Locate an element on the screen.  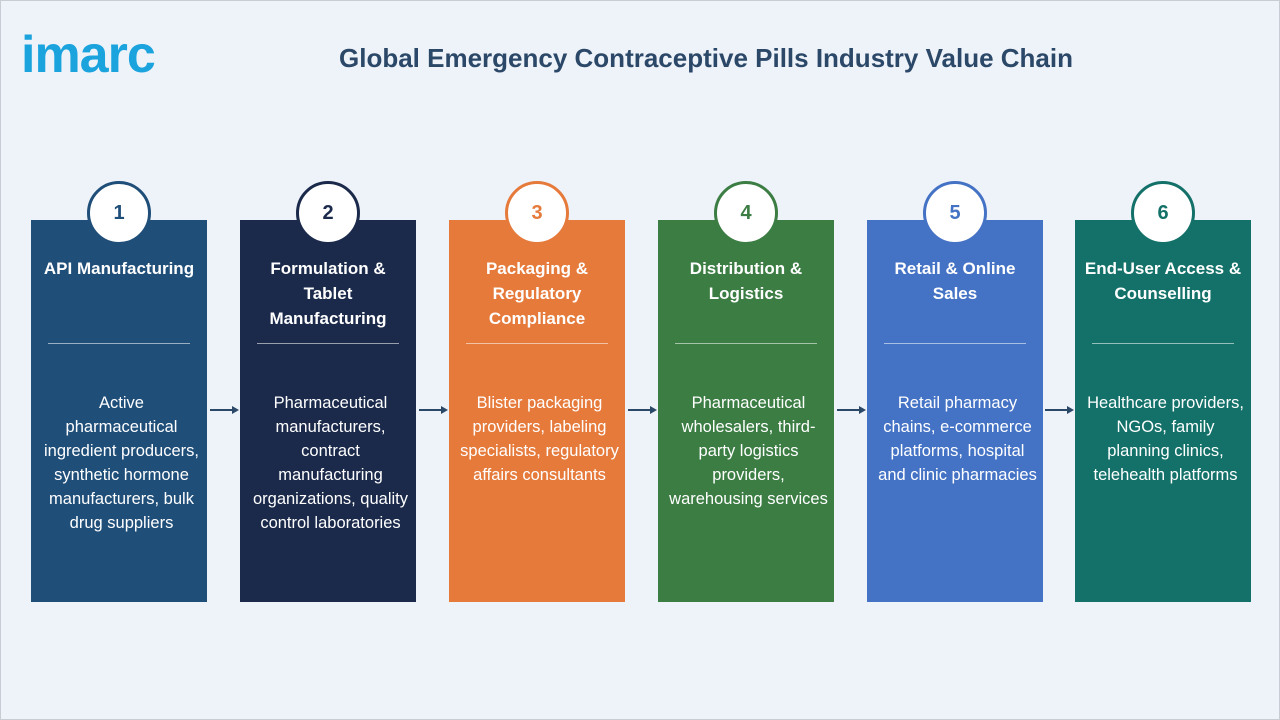
step-number: 3 is located at coordinates (537, 213).